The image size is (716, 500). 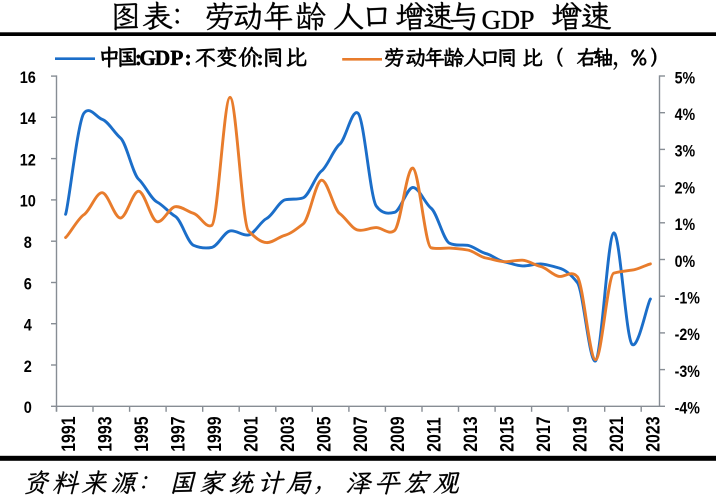 What do you see at coordinates (28, 326) in the screenshot?
I see `svg-text: 4` at bounding box center [28, 326].